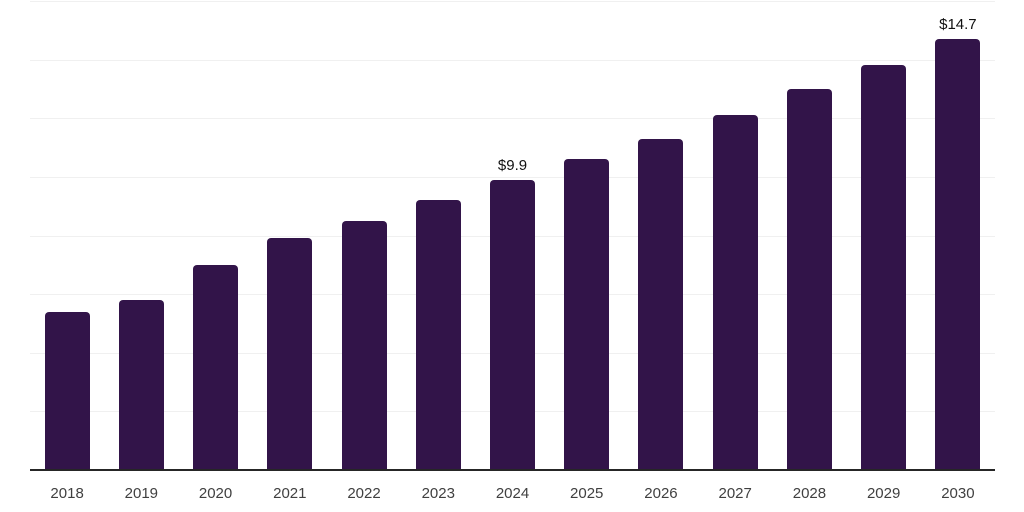  I want to click on x-tick-2023: 2023, so click(438, 493).